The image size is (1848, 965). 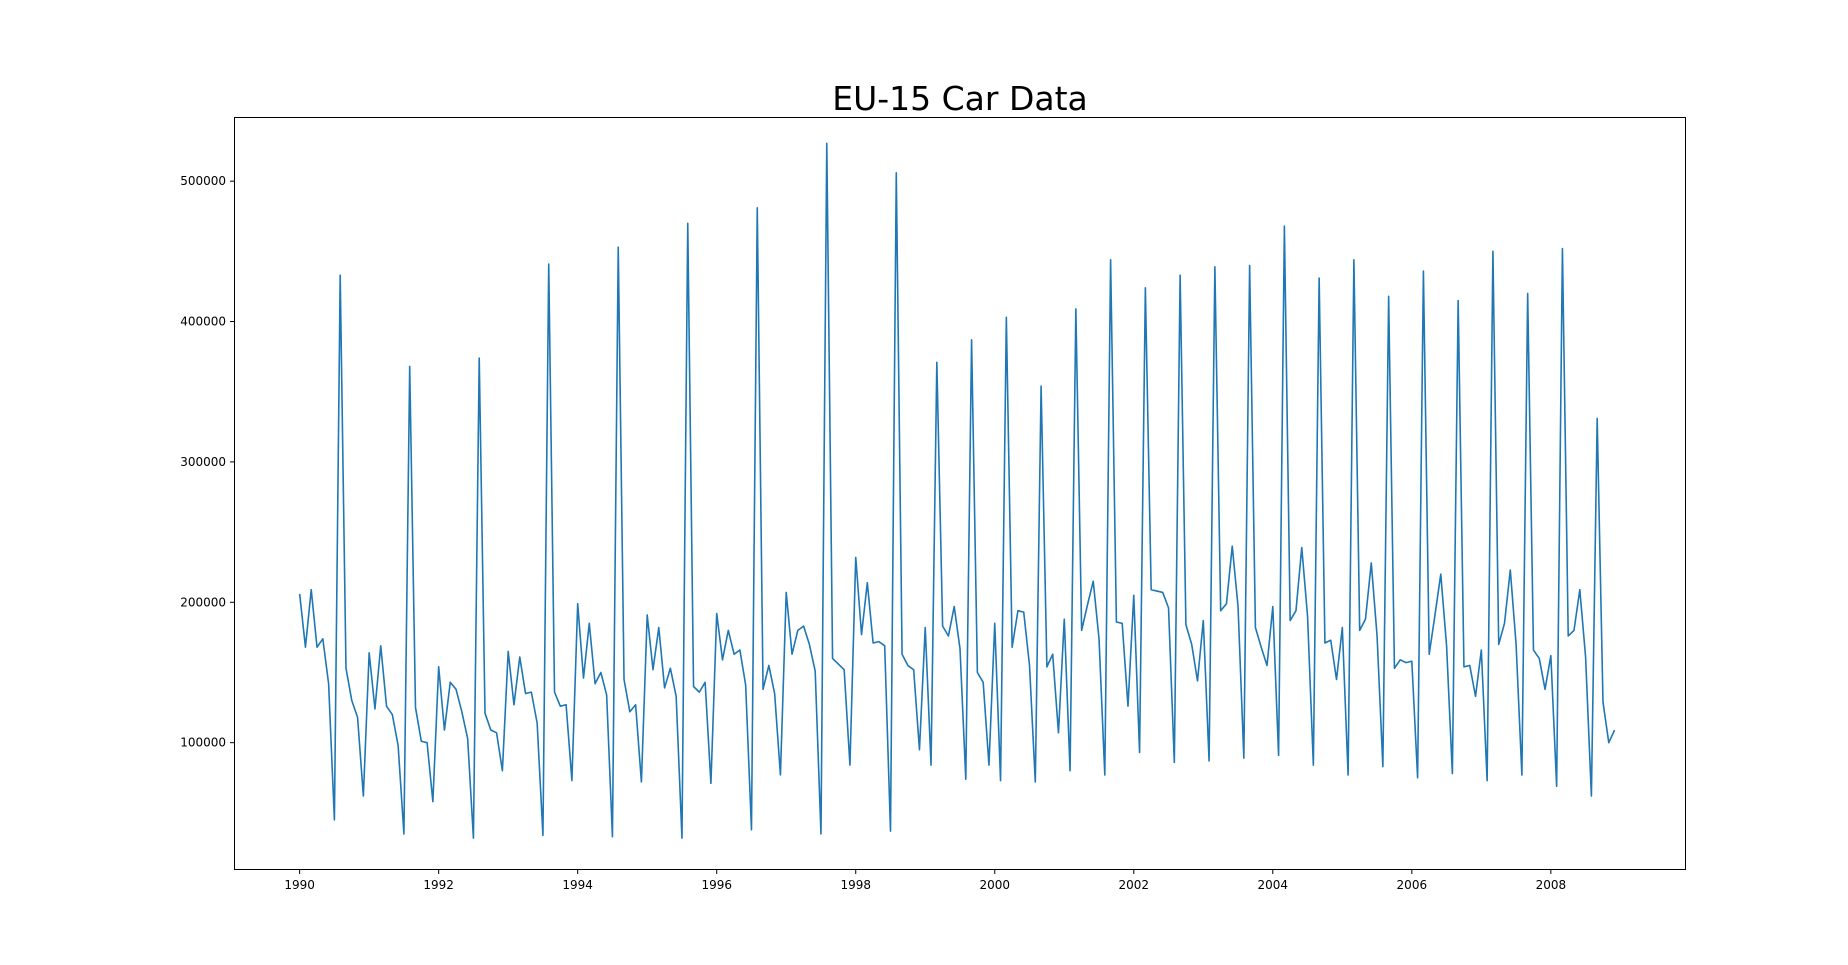 What do you see at coordinates (855, 885) in the screenshot?
I see `x-tick-label: 1998` at bounding box center [855, 885].